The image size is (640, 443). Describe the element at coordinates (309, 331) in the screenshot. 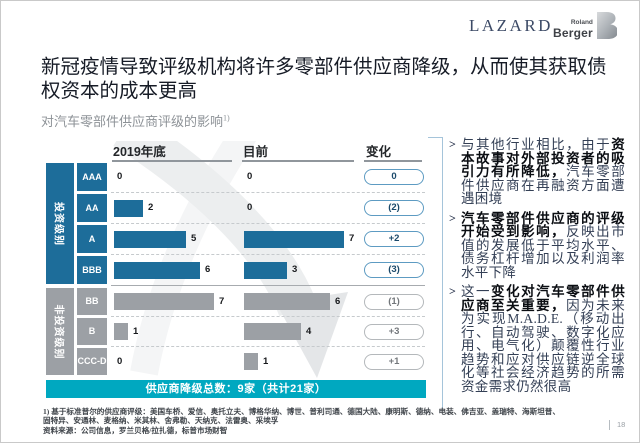

I see `bar-value: 4` at that location.